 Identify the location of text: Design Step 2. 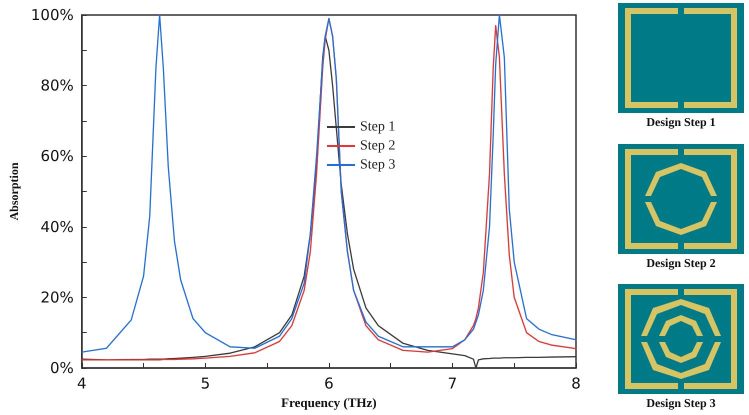
(681, 263).